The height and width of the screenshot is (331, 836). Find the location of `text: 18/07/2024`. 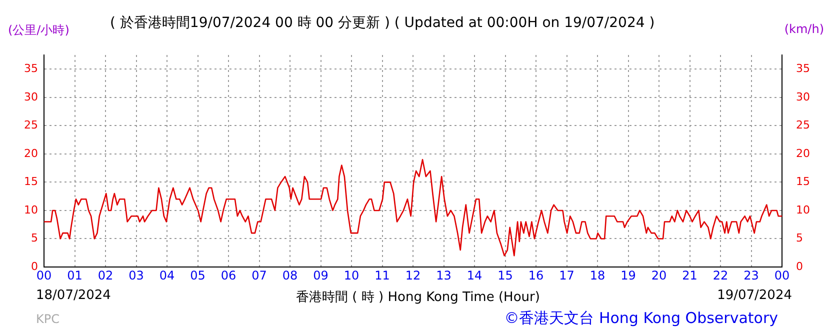

text: 18/07/2024 is located at coordinates (73, 295).